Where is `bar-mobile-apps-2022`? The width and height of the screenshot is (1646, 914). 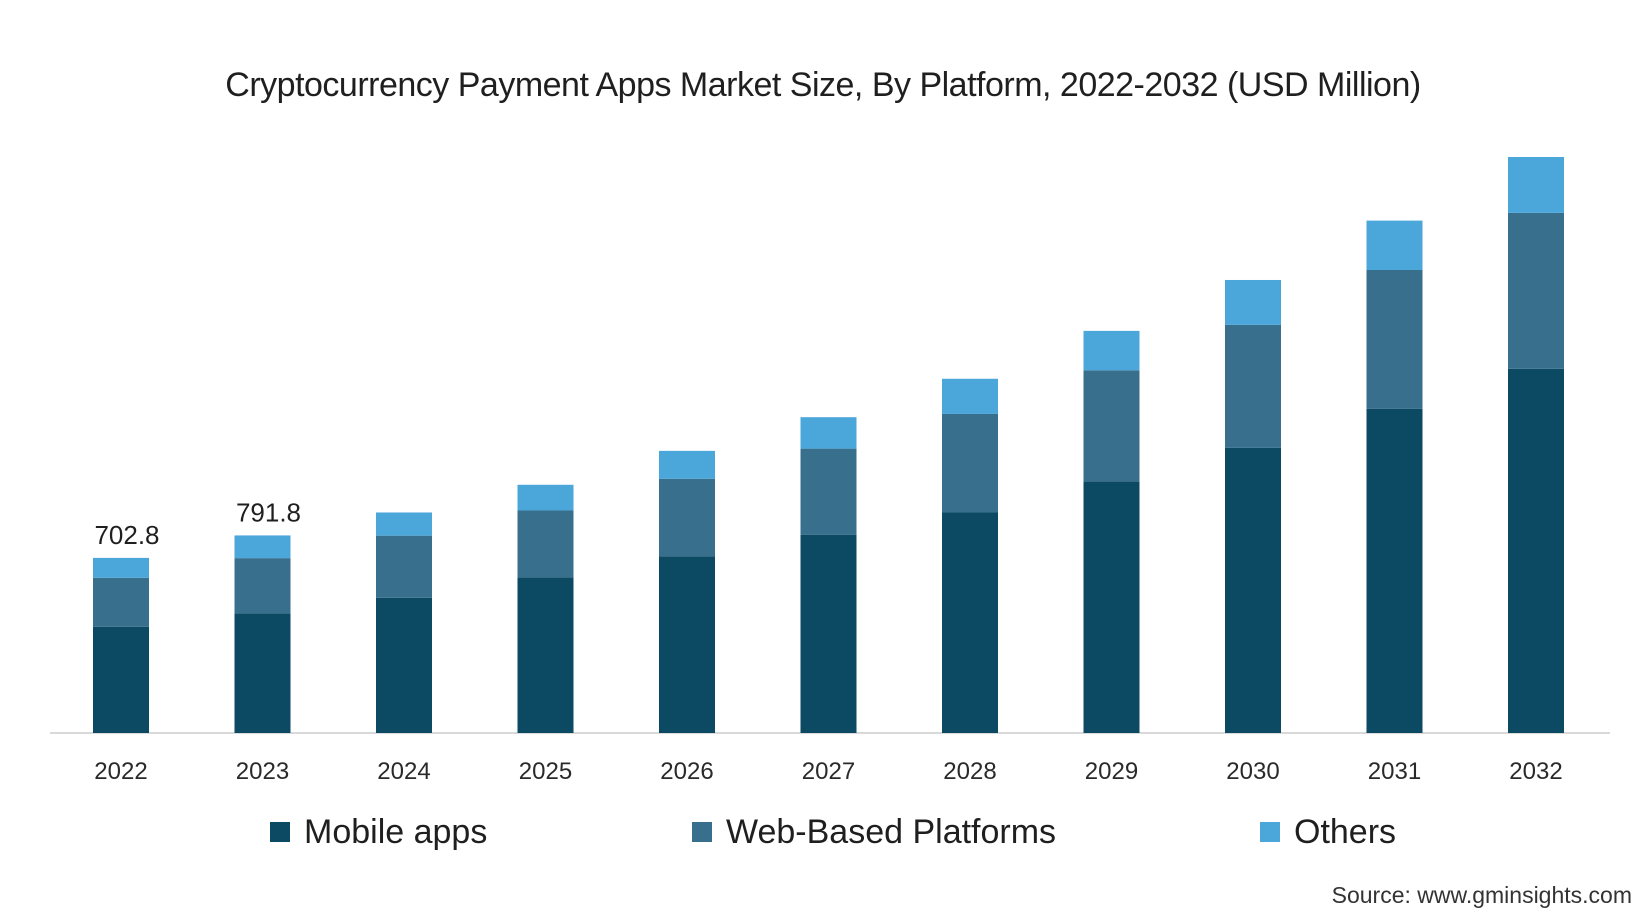 bar-mobile-apps-2022 is located at coordinates (121, 679).